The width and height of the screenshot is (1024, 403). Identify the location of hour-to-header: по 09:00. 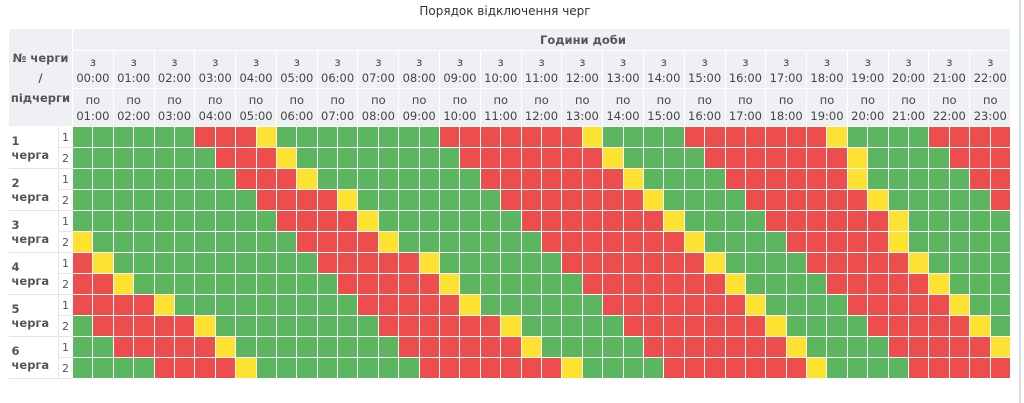
(419, 107).